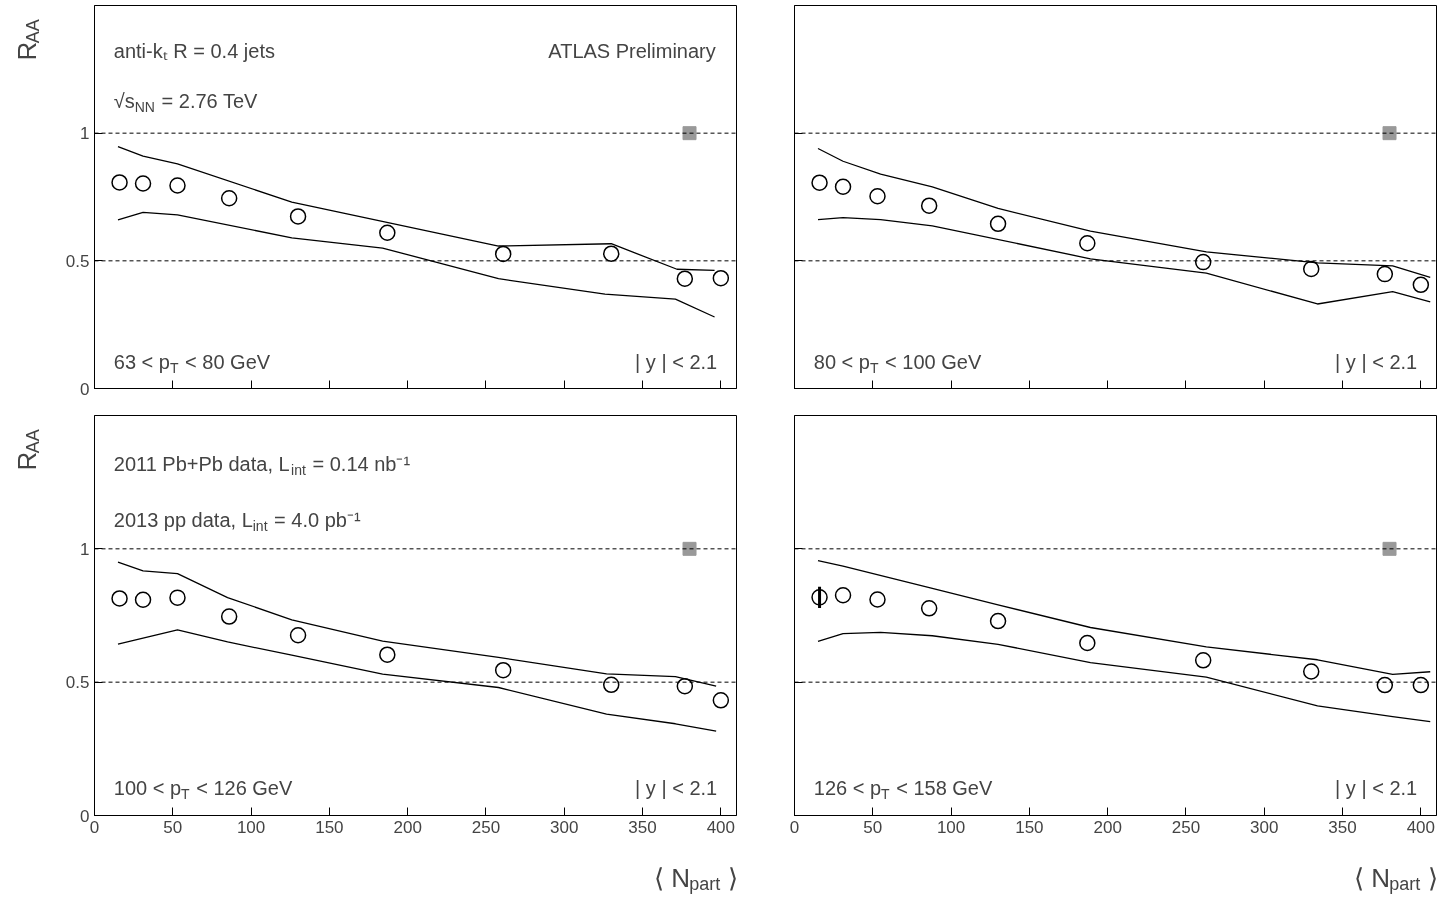 This screenshot has height=904, width=1448. What do you see at coordinates (632, 51) in the screenshot?
I see `annotation: ATLAS Preliminary` at bounding box center [632, 51].